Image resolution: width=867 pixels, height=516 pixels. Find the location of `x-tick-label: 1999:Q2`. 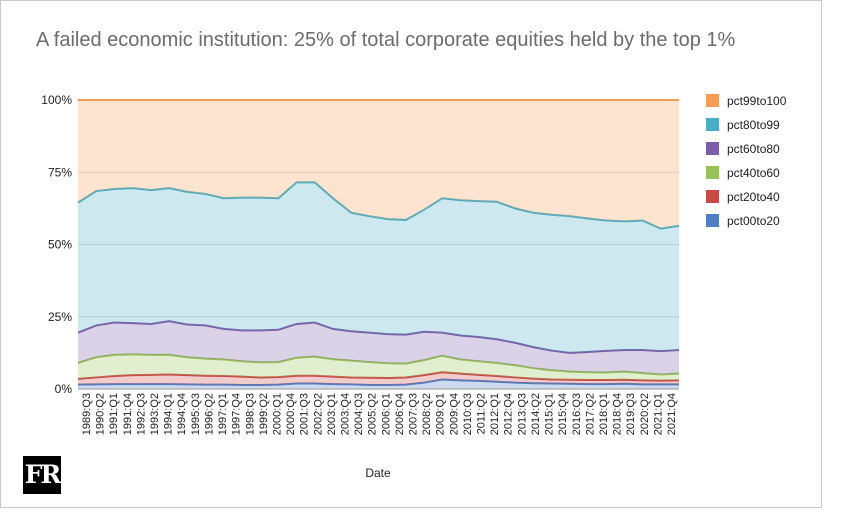

x-tick-label: 1999:Q2 is located at coordinates (264, 414).